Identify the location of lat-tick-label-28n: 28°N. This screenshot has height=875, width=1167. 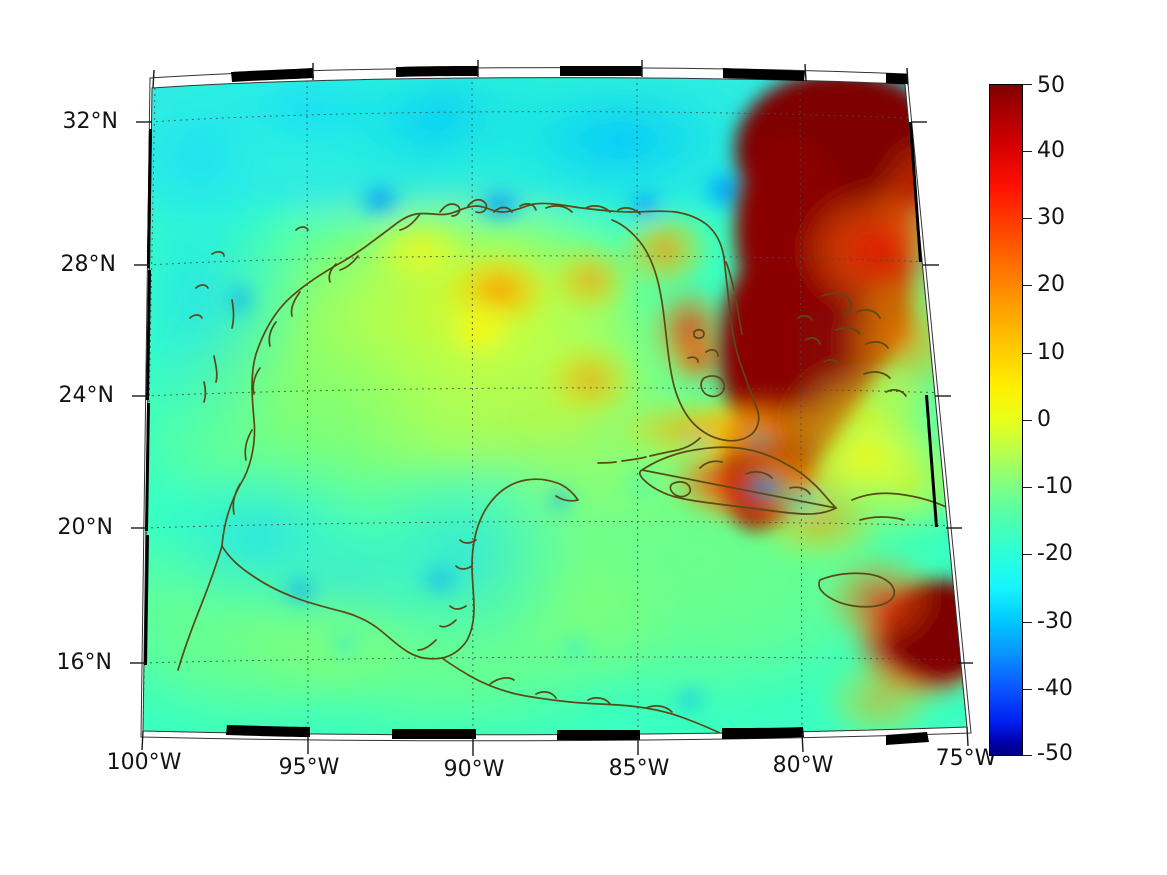
(88, 264).